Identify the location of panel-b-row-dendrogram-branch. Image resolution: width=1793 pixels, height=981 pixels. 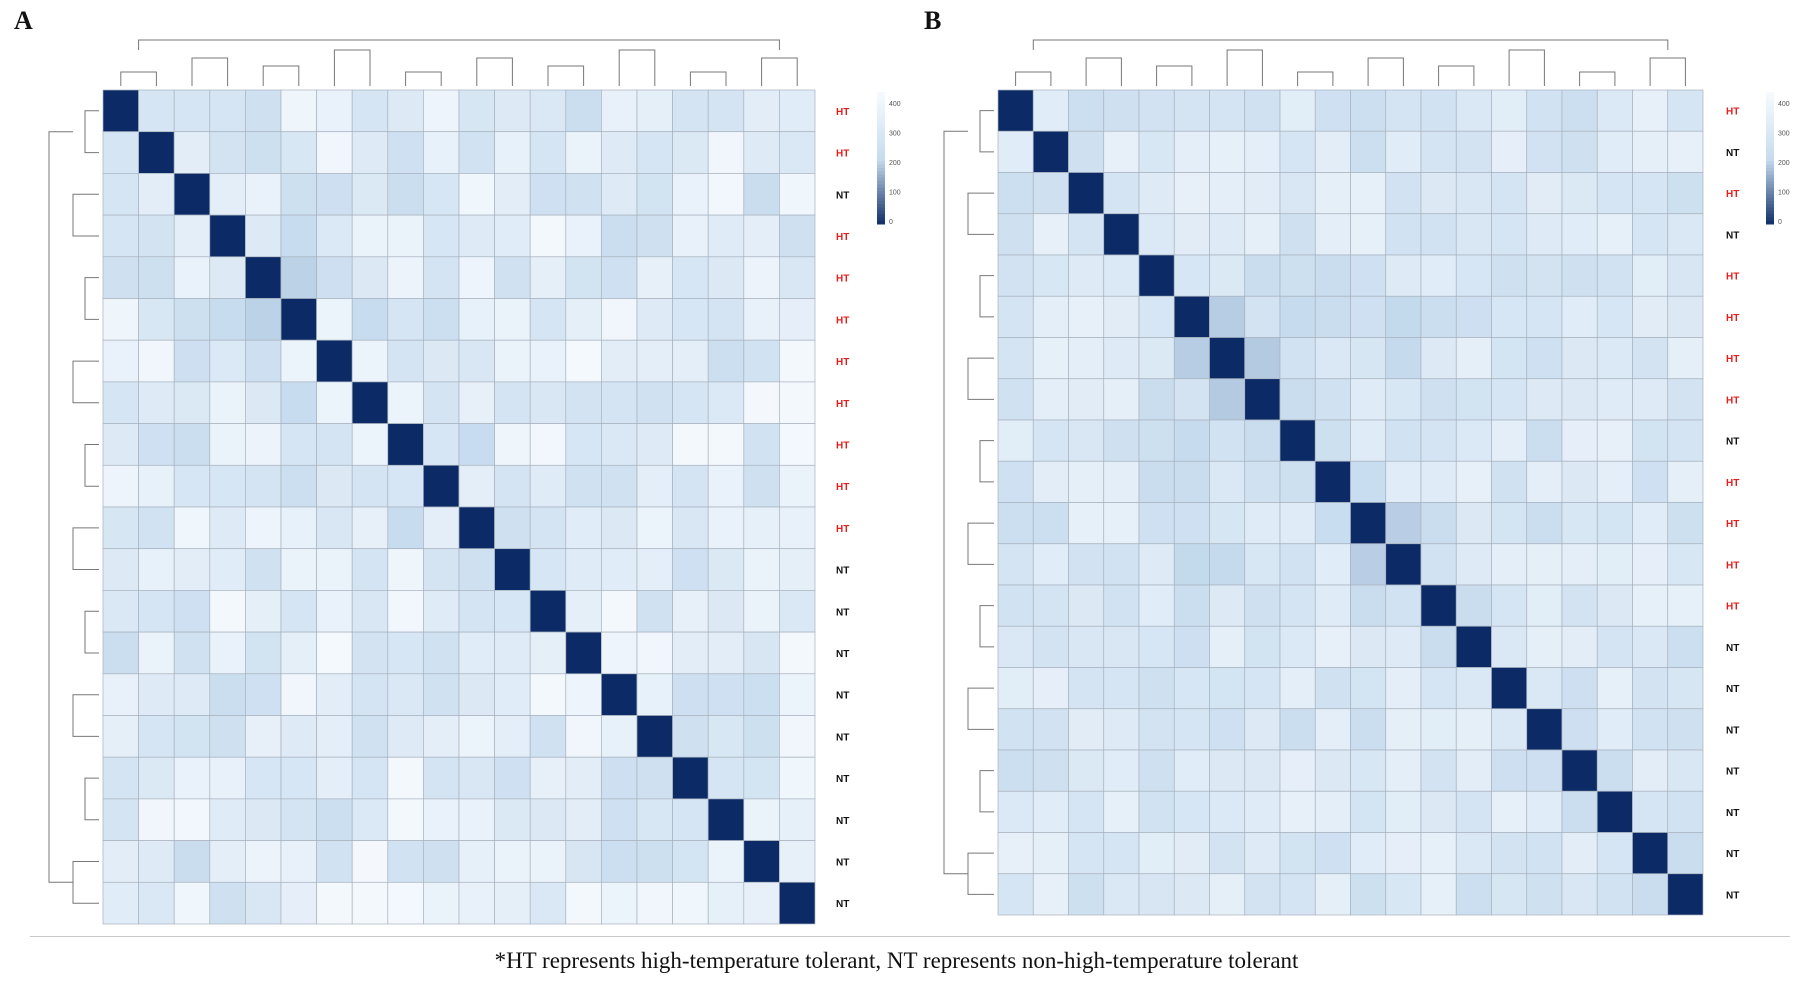
(980, 213).